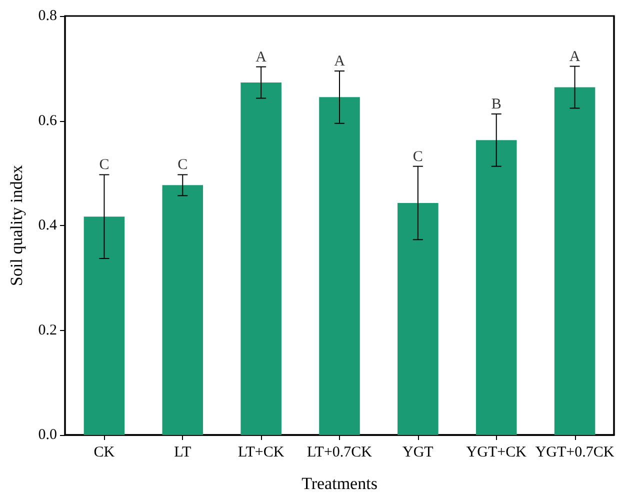 The width and height of the screenshot is (619, 497). I want to click on x-tick-label: YGT, so click(418, 452).